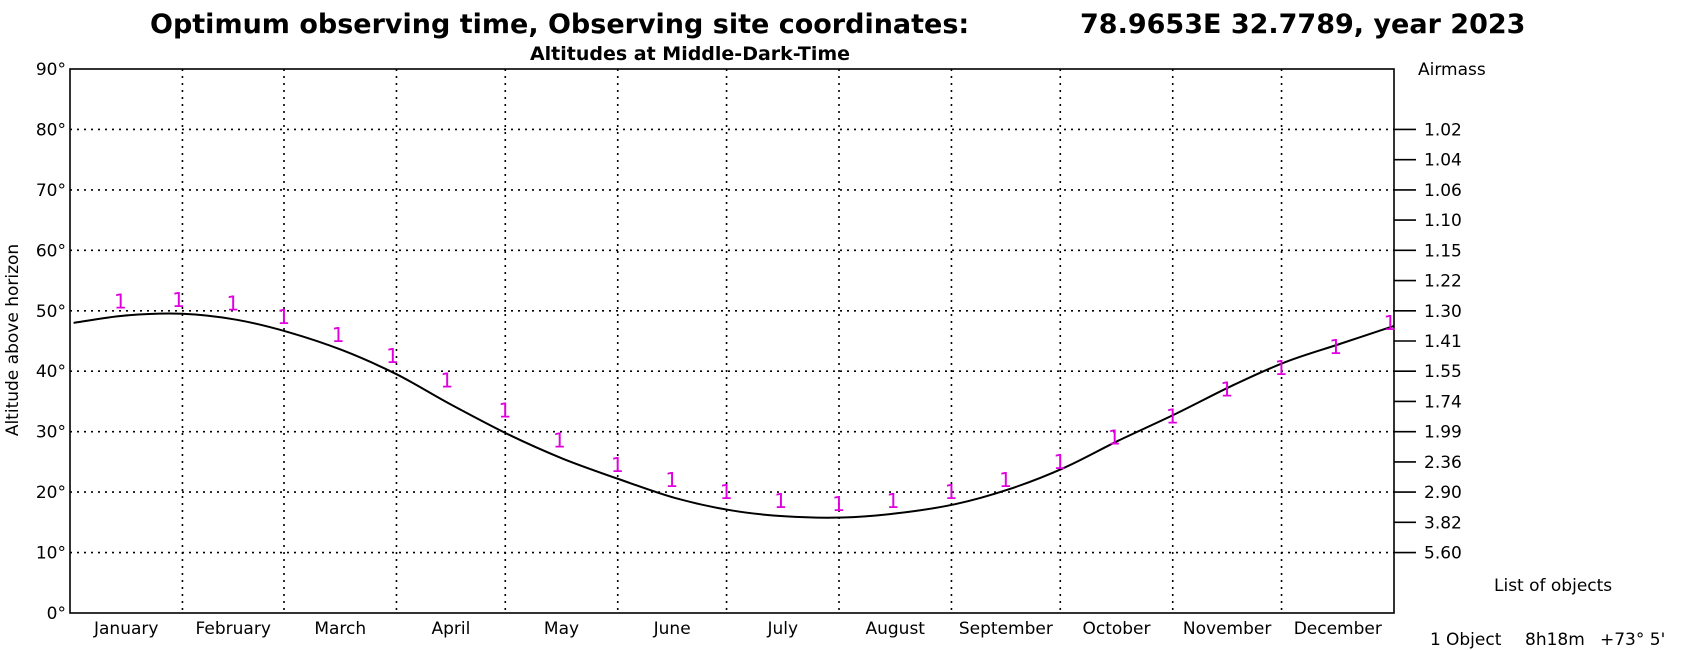 This screenshot has width=1702, height=650. I want to click on month-label: February, so click(233, 629).